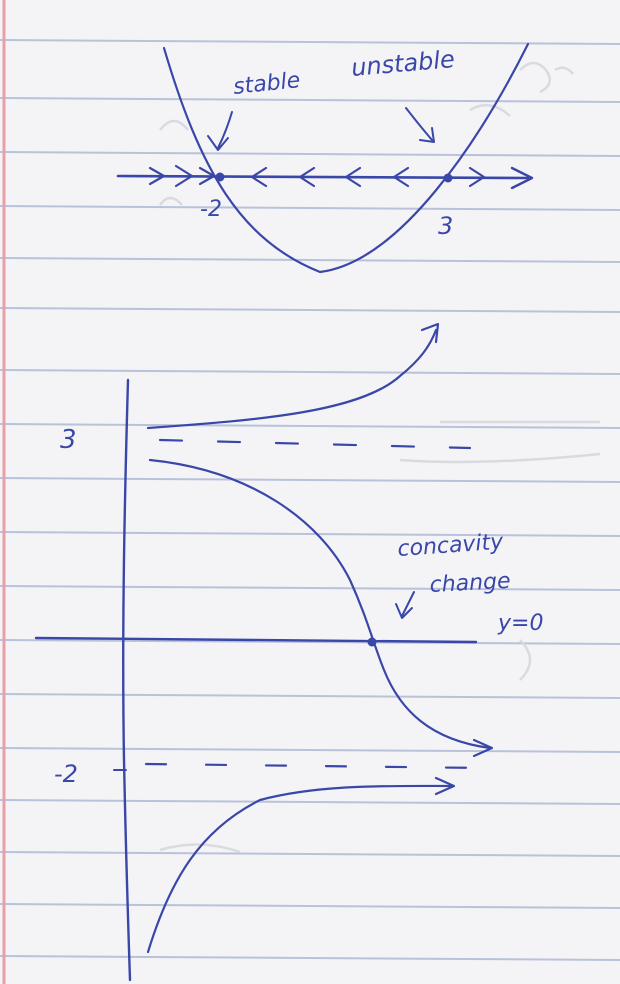 The height and width of the screenshot is (984, 620). Describe the element at coordinates (256, 640) in the screenshot. I see `horizontal-axis` at that location.